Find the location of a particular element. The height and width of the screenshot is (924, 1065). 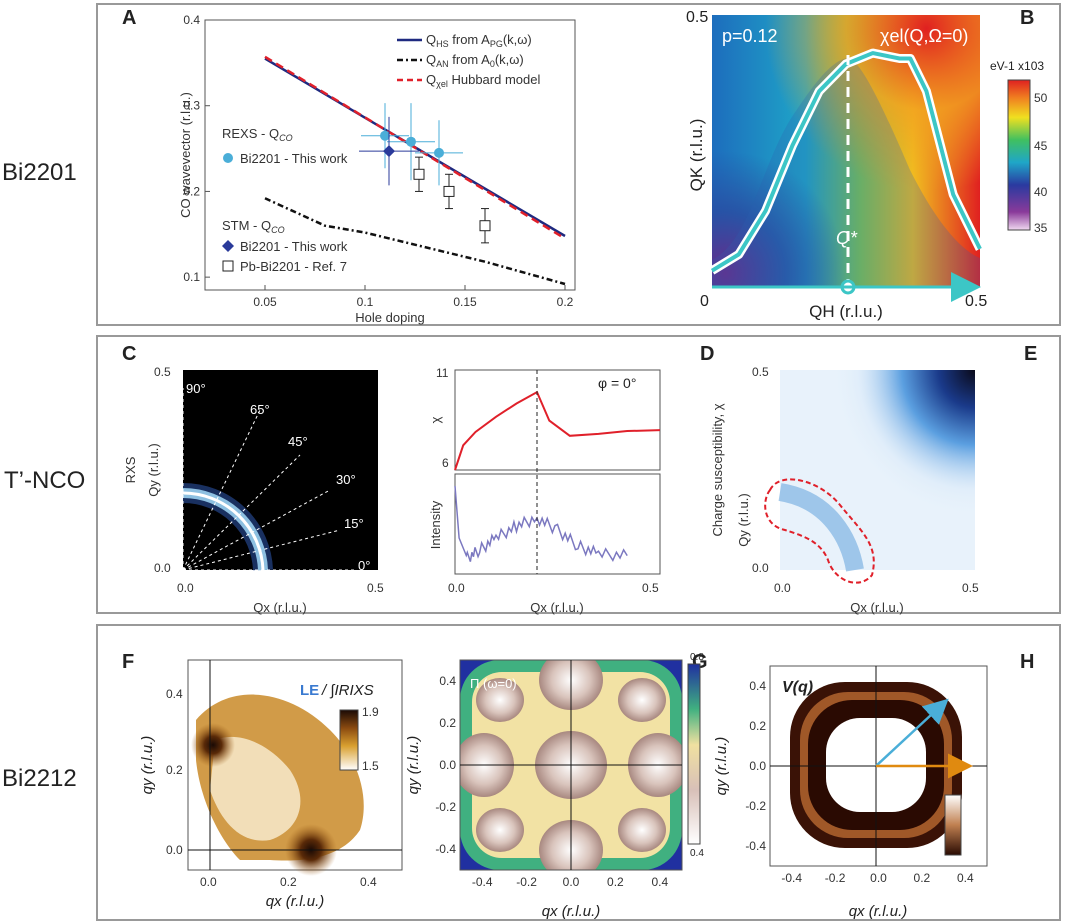

angle-30: 30° is located at coordinates (346, 479).